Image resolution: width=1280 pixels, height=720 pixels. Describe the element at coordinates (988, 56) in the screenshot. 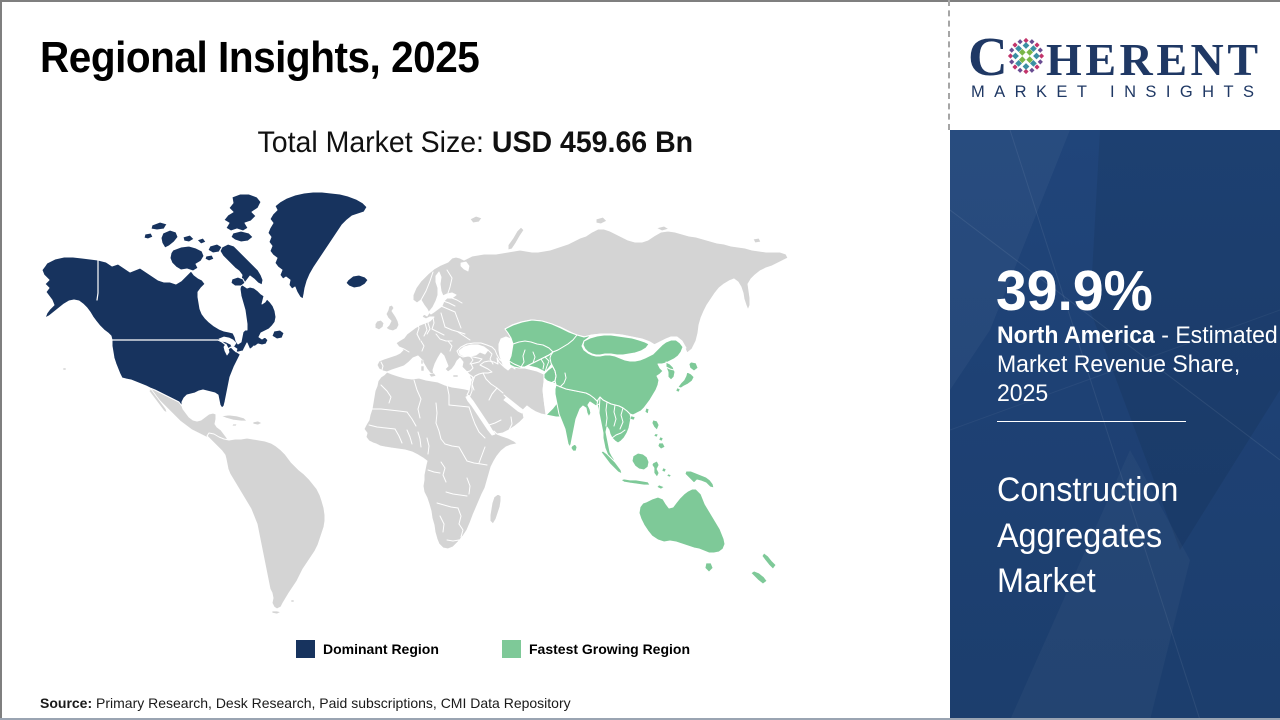

I see `svg-text: C` at that location.